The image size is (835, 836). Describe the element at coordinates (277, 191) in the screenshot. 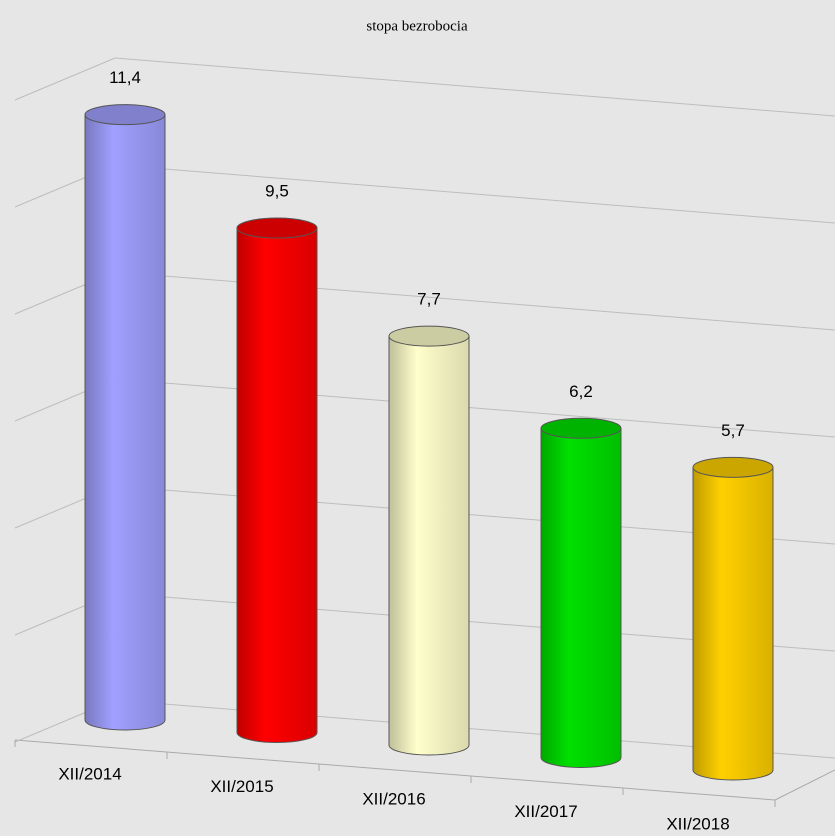

I see `value-label: 9,5` at that location.